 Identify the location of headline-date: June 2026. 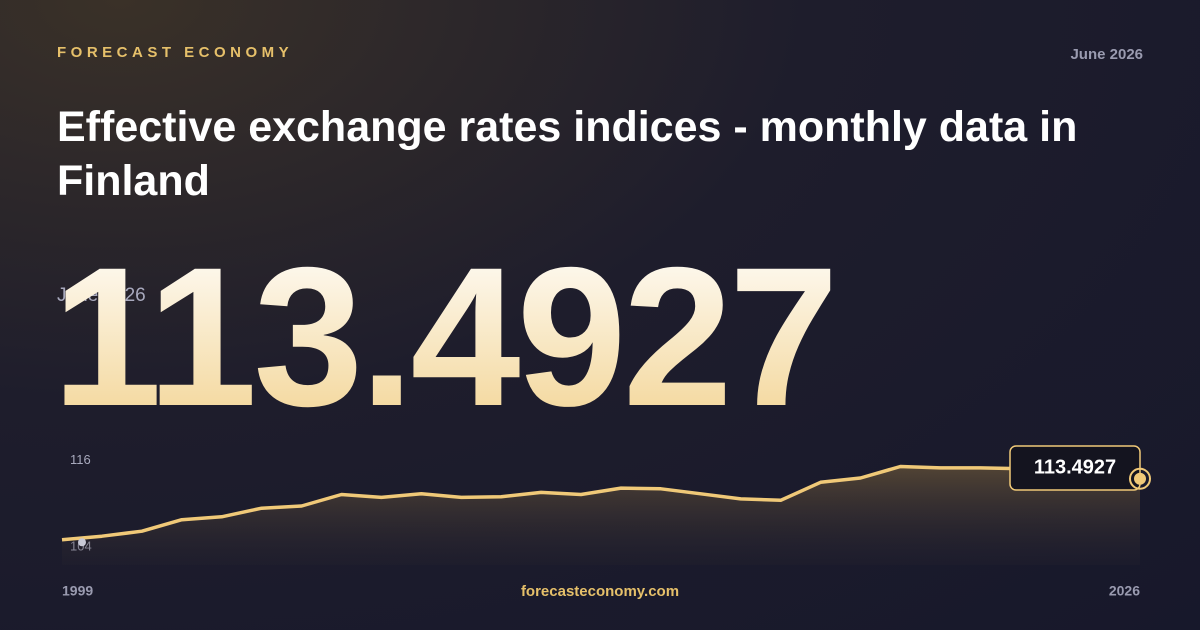
(101, 295).